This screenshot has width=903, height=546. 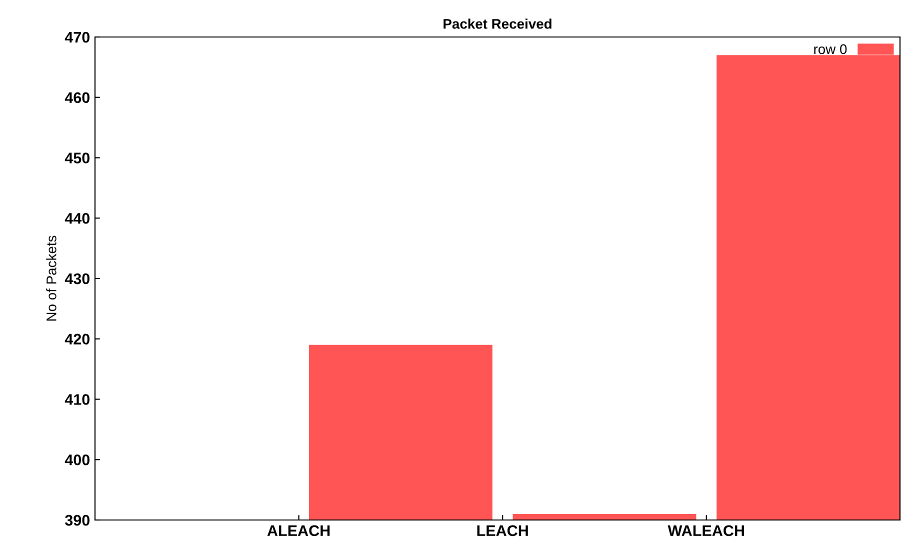 What do you see at coordinates (77, 399) in the screenshot?
I see `y-tick-label: 410` at bounding box center [77, 399].